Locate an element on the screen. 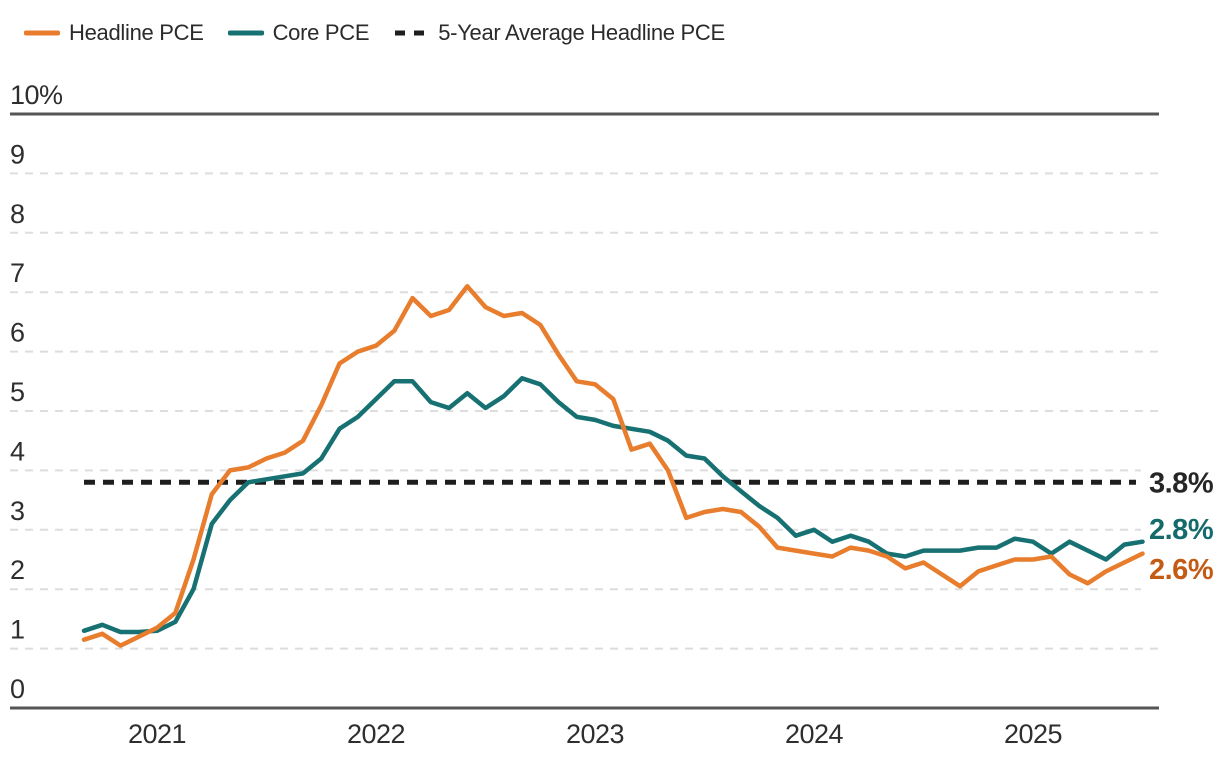 This screenshot has height=768, width=1220. legend-item-headline-pce: Headline PCE is located at coordinates (114, 33).